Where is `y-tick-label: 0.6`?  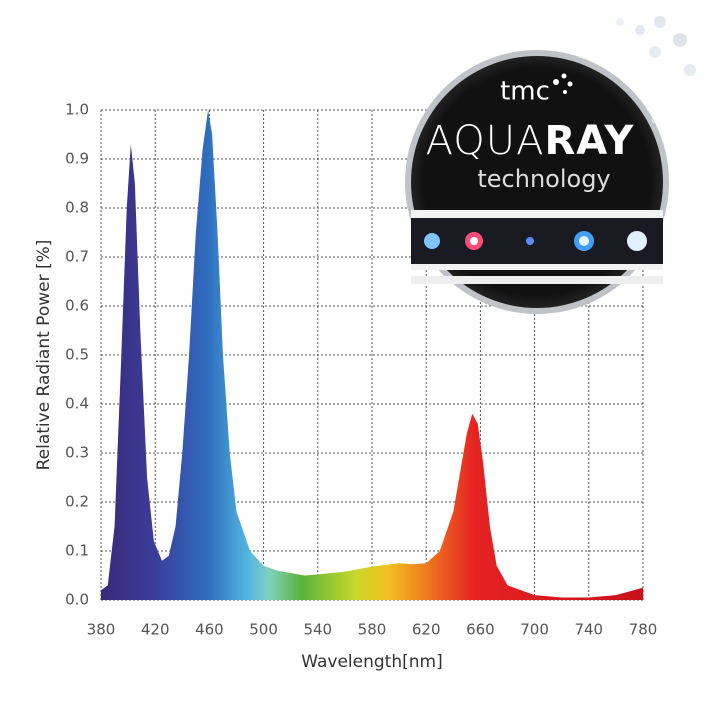 y-tick-label: 0.6 is located at coordinates (77, 306).